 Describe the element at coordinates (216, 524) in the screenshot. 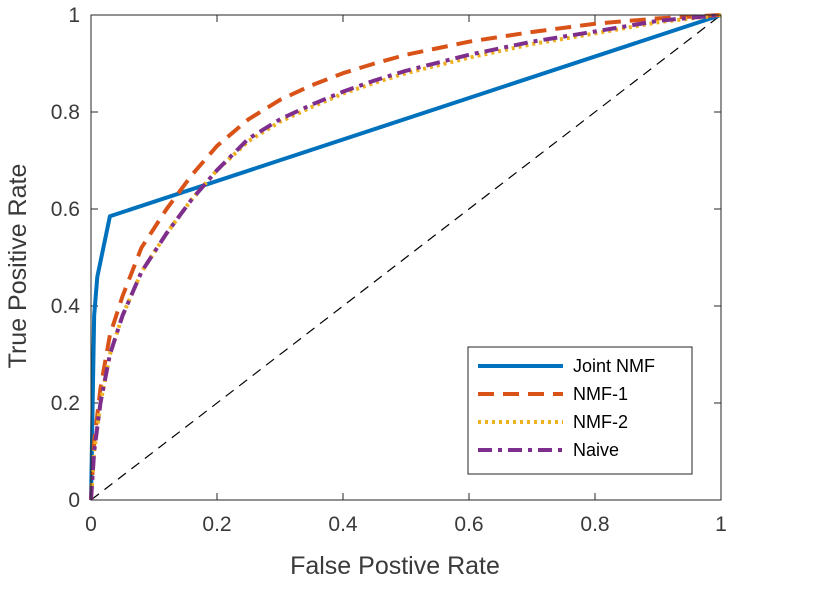

I see `x-tick-label: 0.2` at that location.